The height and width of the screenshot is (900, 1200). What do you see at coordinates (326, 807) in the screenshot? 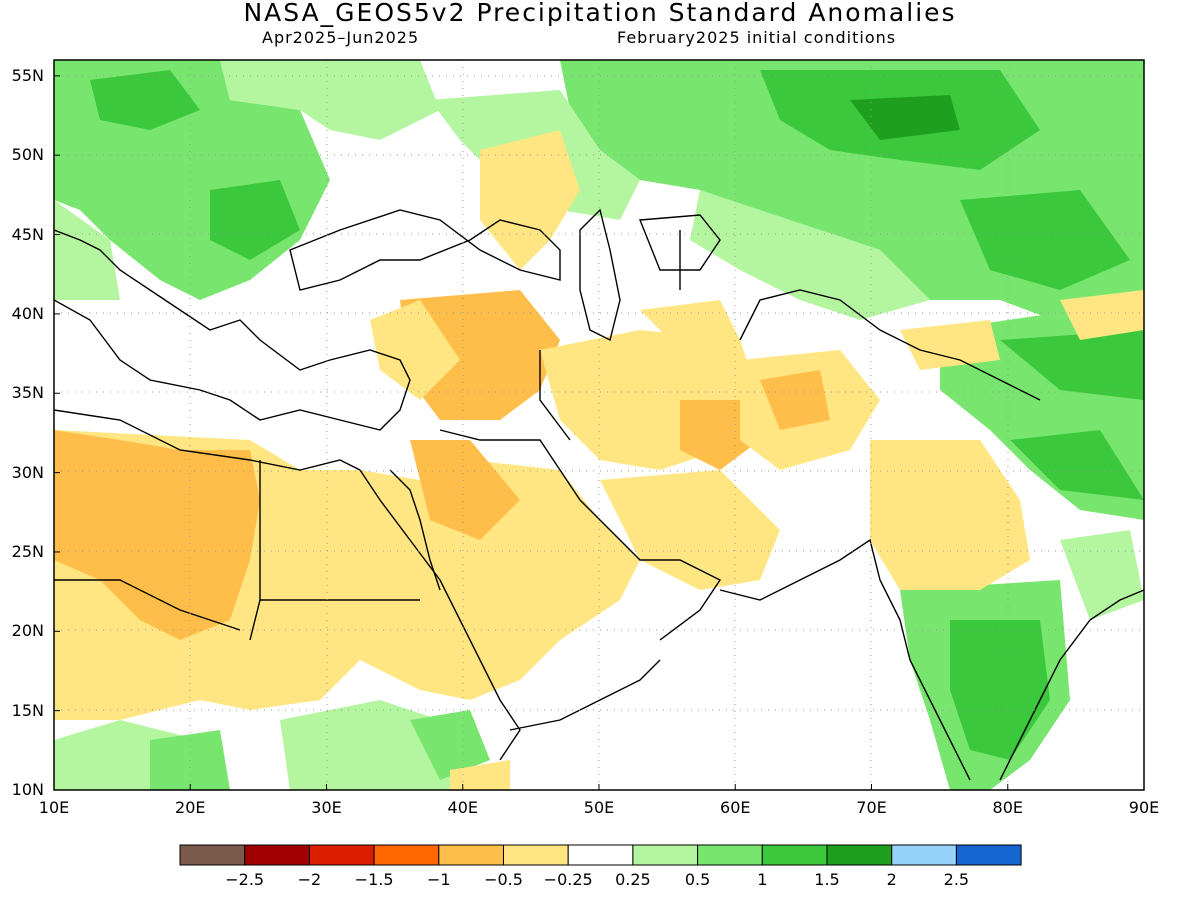
I see `lon-label: 30E` at bounding box center [326, 807].